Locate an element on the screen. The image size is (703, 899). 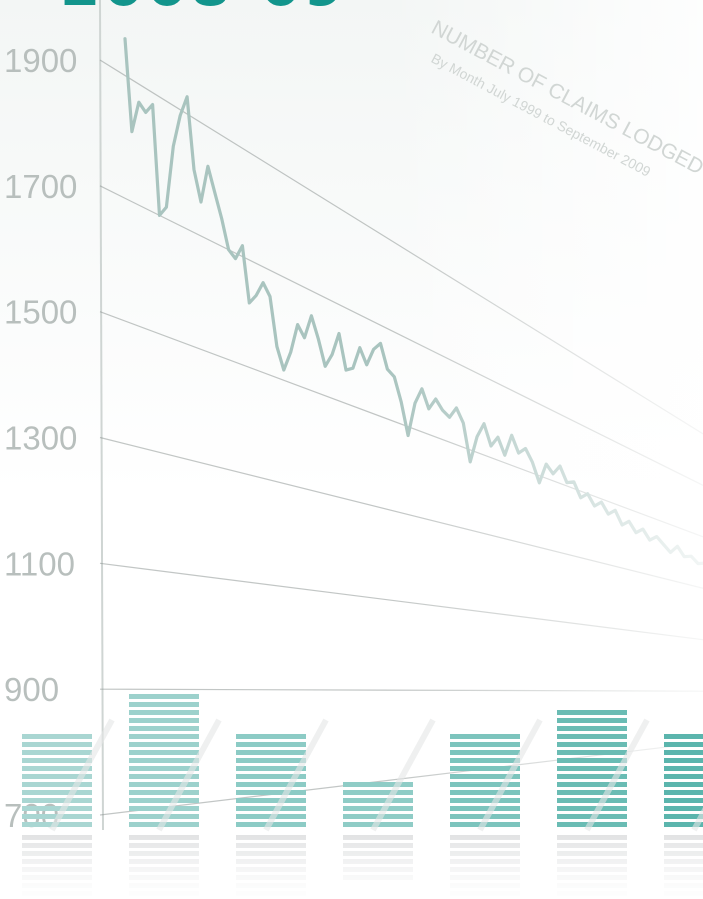
y-tick-label: 900 is located at coordinates (31, 689).